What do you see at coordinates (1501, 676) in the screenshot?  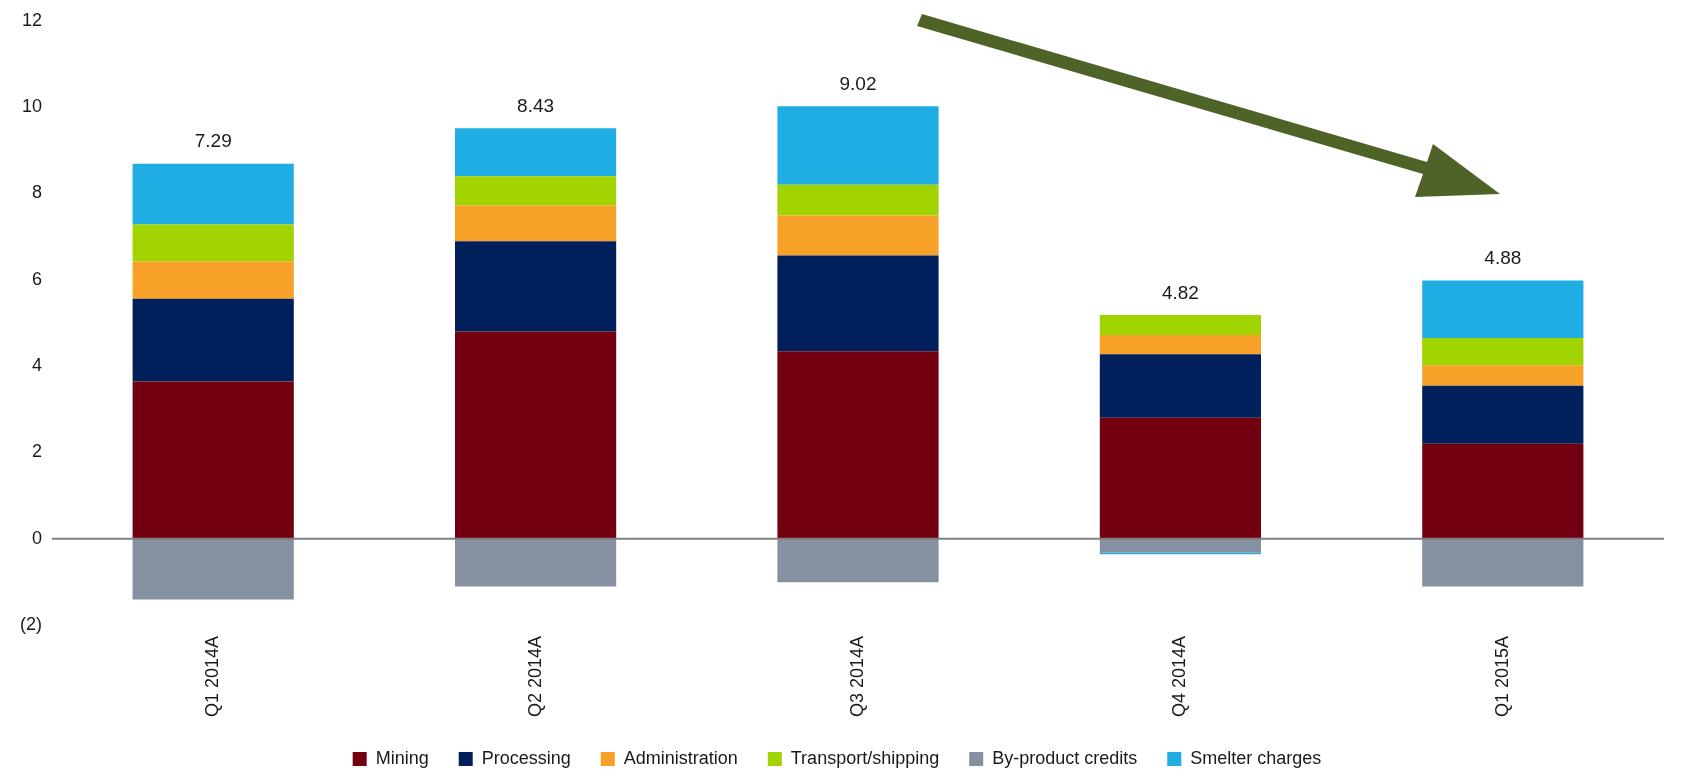 I see `x-tick-label: Q1 2015A` at bounding box center [1501, 676].